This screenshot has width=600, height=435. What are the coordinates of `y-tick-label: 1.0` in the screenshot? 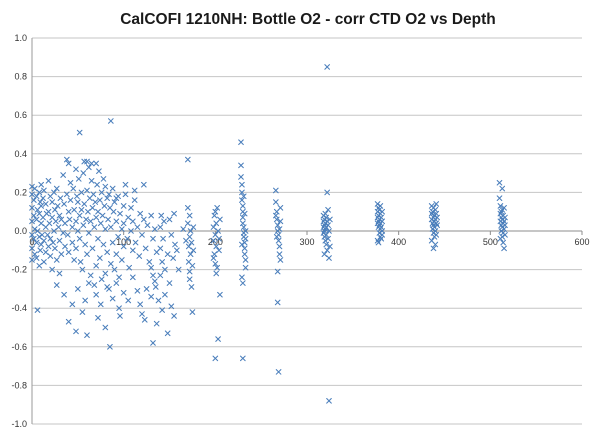 It's located at (20, 38).